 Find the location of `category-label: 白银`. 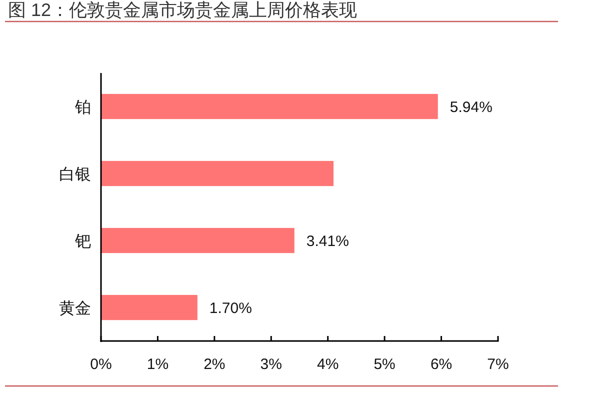

category-label: 白银 is located at coordinates (75, 175).